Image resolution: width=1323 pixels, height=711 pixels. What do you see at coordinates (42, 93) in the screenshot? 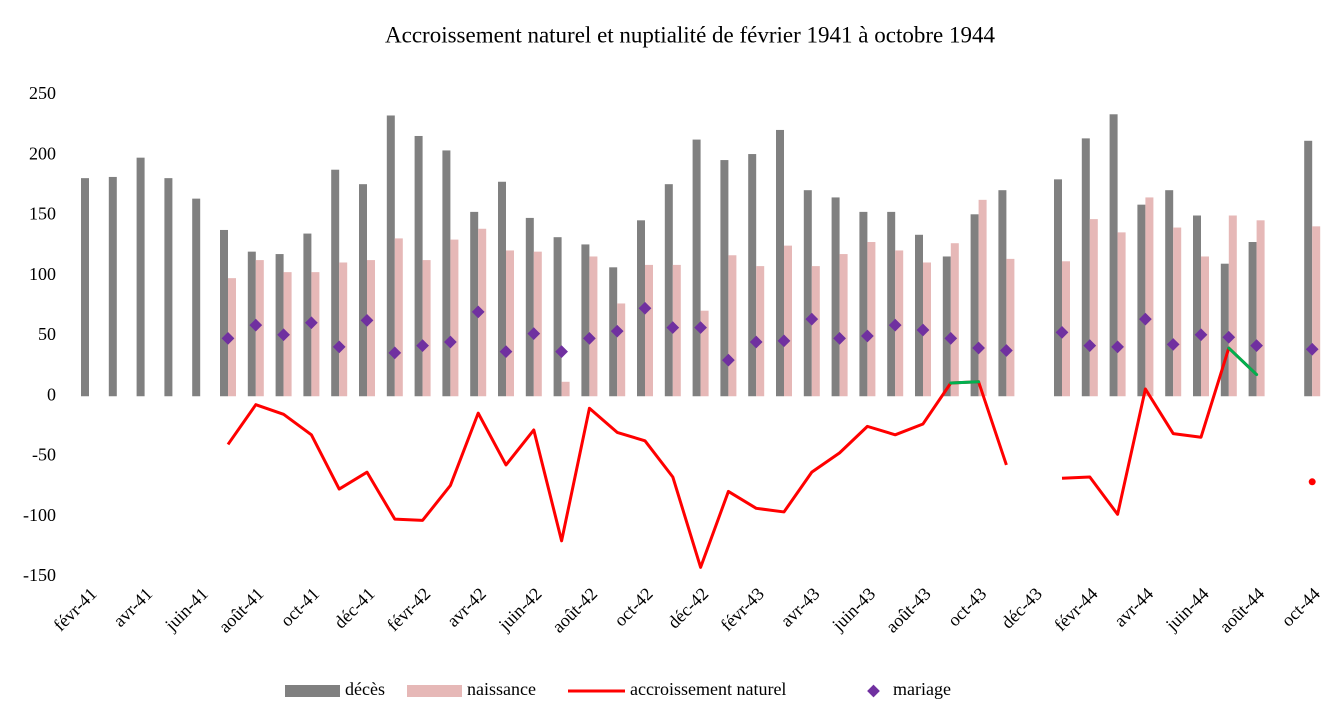
I see `y-tick-label: 250` at bounding box center [42, 93].